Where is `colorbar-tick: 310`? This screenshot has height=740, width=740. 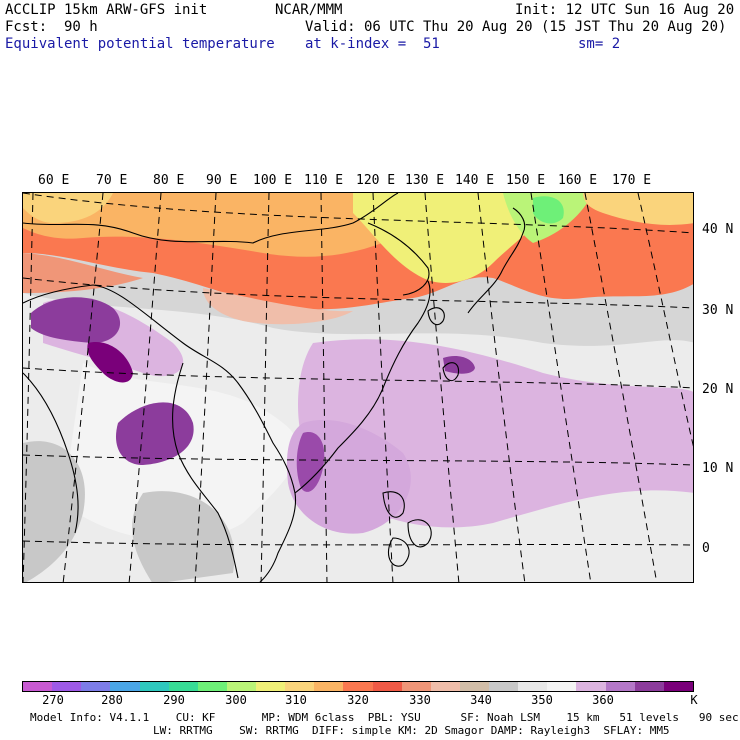
colorbar-tick: 310 is located at coordinates (296, 700).